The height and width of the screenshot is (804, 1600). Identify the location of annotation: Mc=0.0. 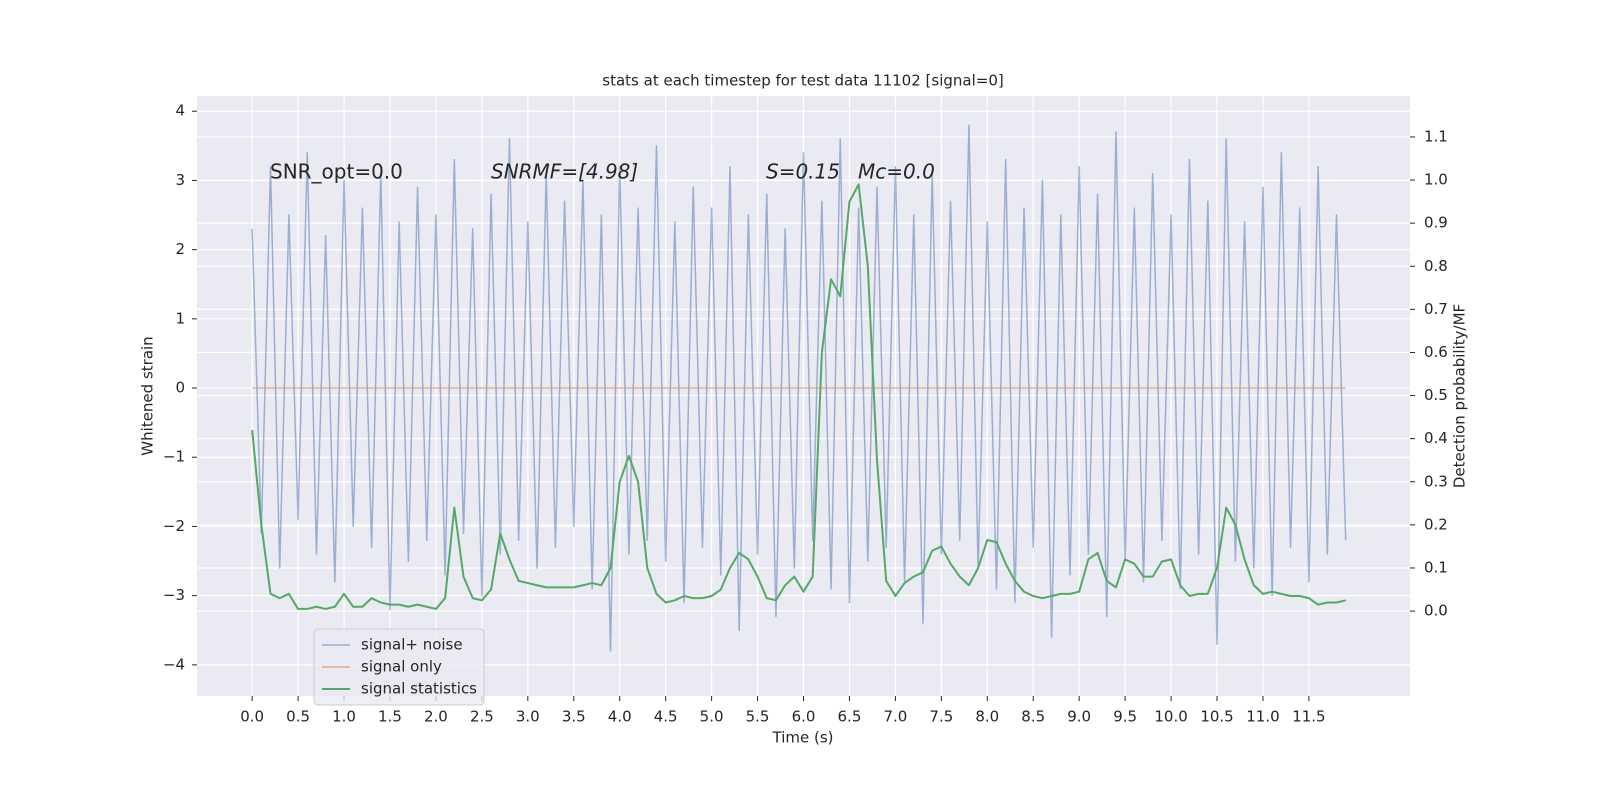
(896, 172).